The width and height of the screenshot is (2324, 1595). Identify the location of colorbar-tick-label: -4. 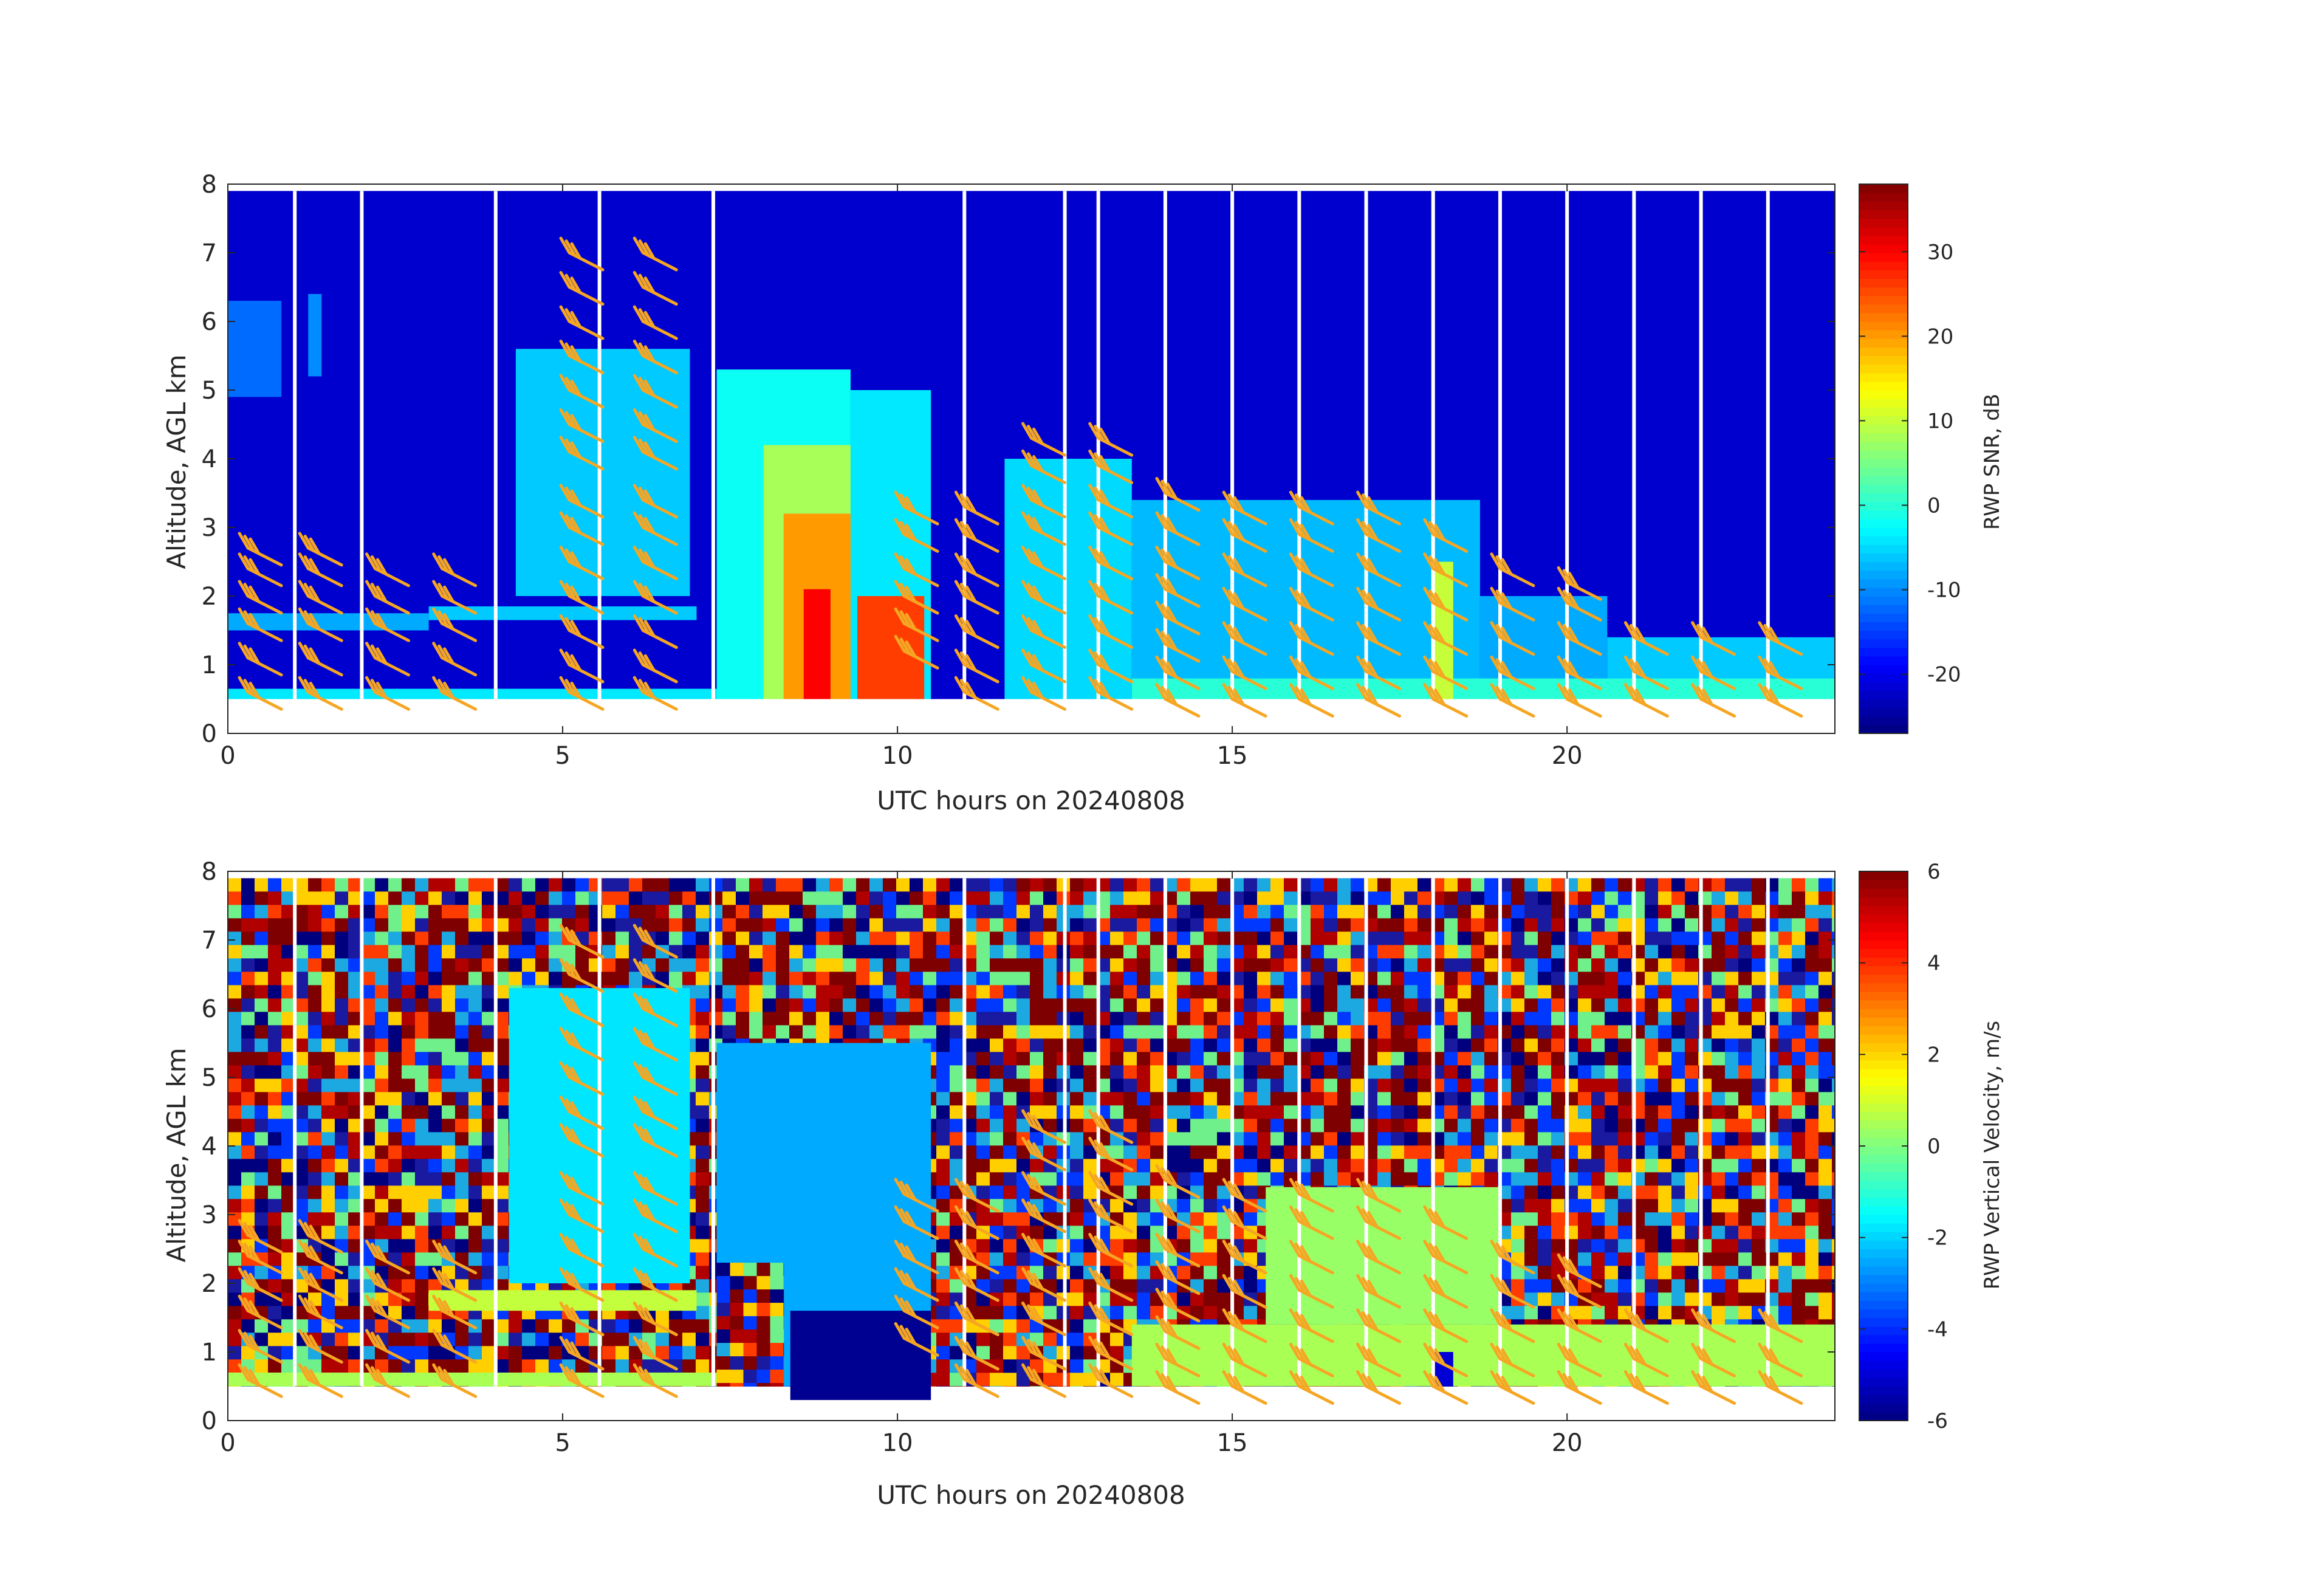
(1937, 1330).